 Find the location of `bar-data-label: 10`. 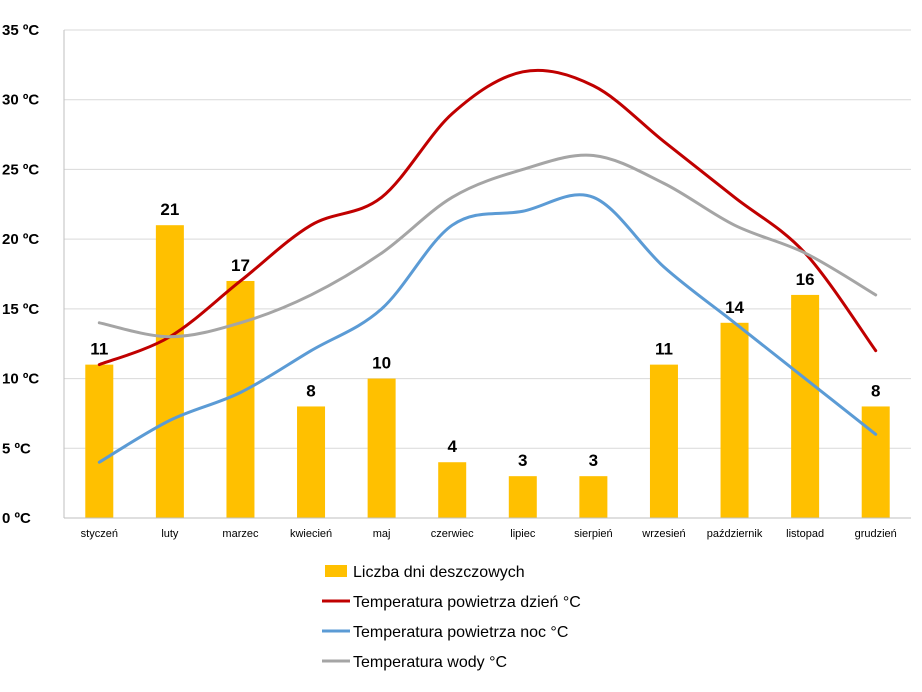

bar-data-label: 10 is located at coordinates (381, 363).